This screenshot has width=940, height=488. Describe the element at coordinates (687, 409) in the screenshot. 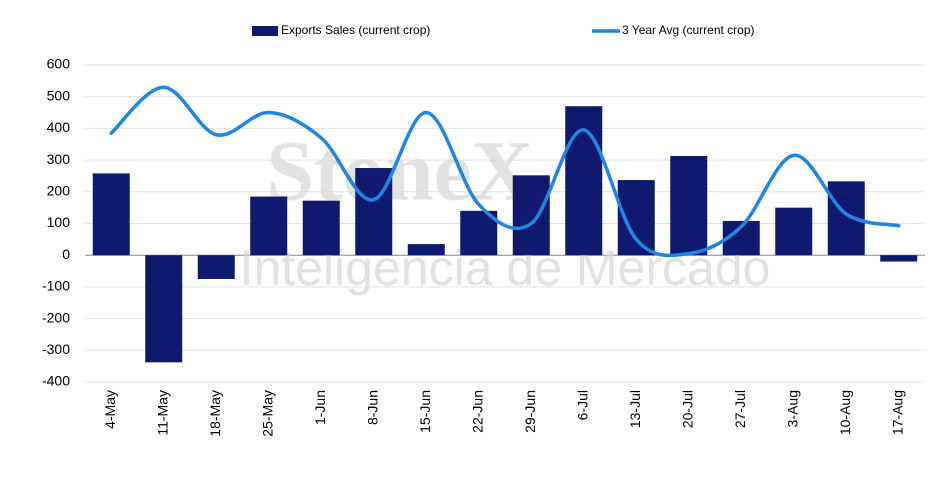

I see `x-tick-label: 20-Jul` at that location.